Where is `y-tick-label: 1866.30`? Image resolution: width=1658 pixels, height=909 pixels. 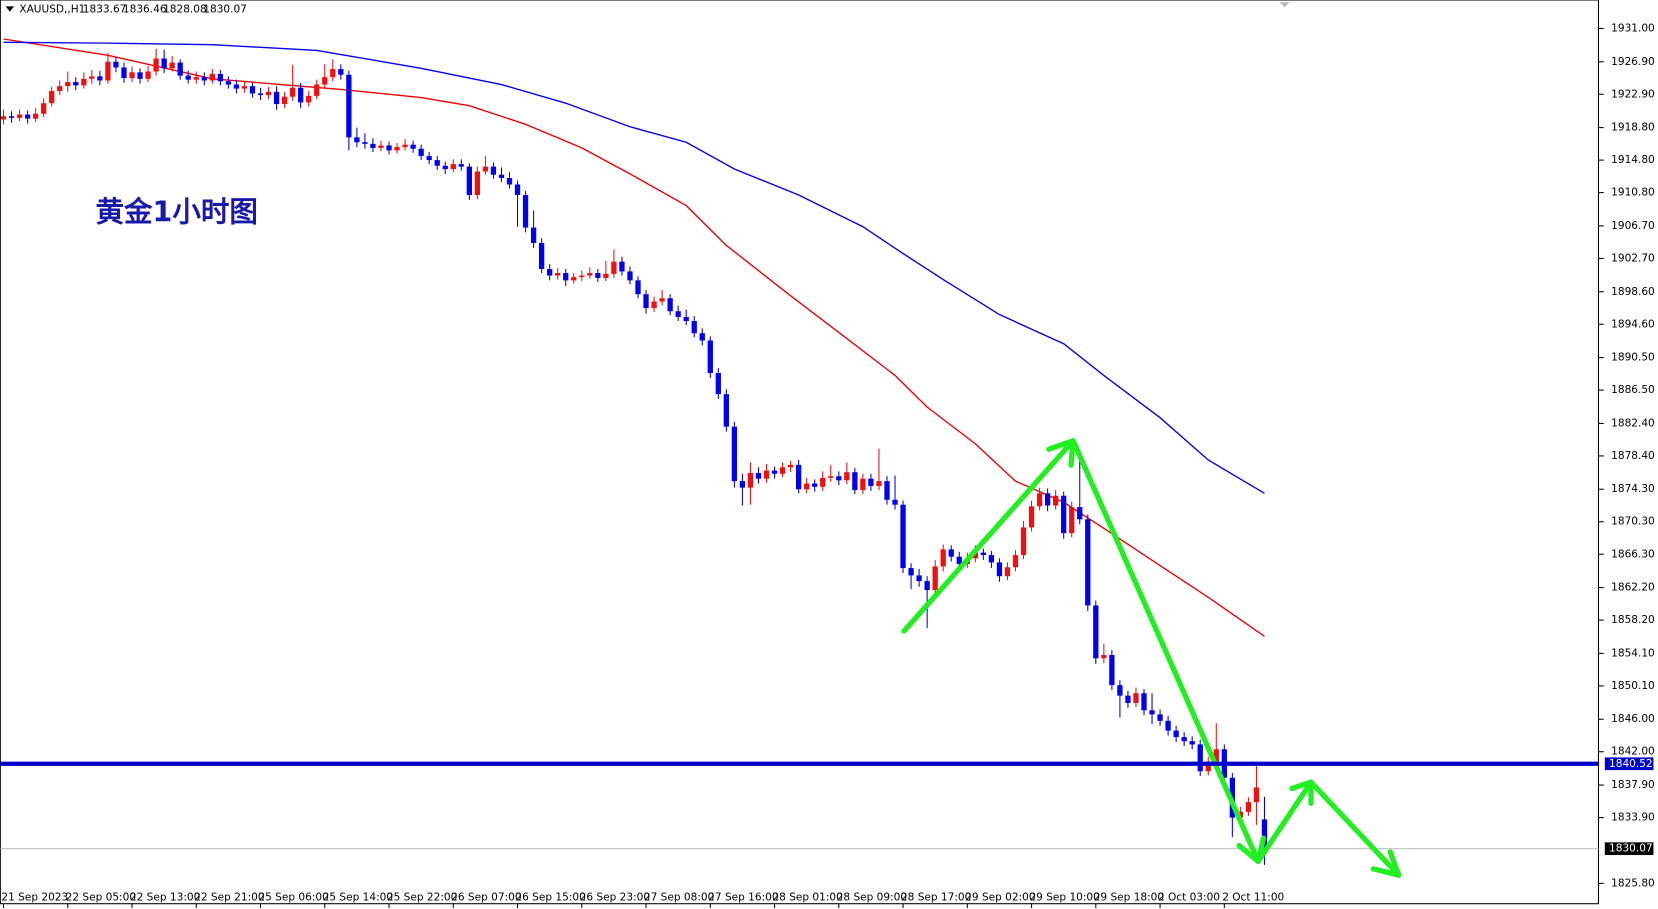
y-tick-label: 1866.30 is located at coordinates (1633, 554).